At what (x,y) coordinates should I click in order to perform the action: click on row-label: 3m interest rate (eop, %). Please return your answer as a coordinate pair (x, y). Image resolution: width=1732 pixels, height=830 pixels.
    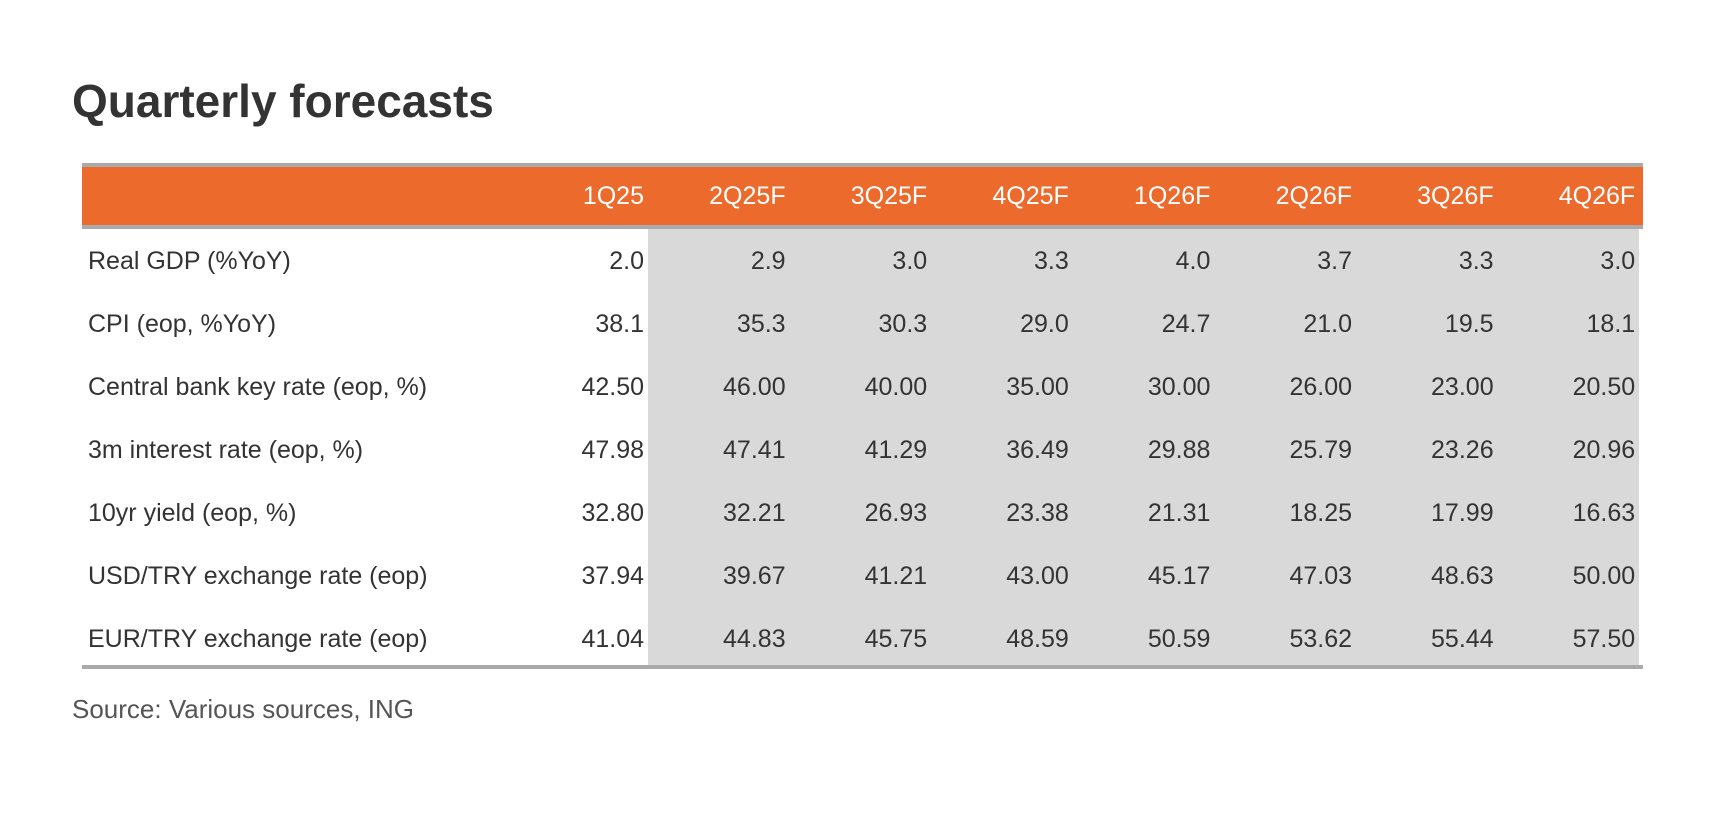
    Looking at the image, I should click on (226, 449).